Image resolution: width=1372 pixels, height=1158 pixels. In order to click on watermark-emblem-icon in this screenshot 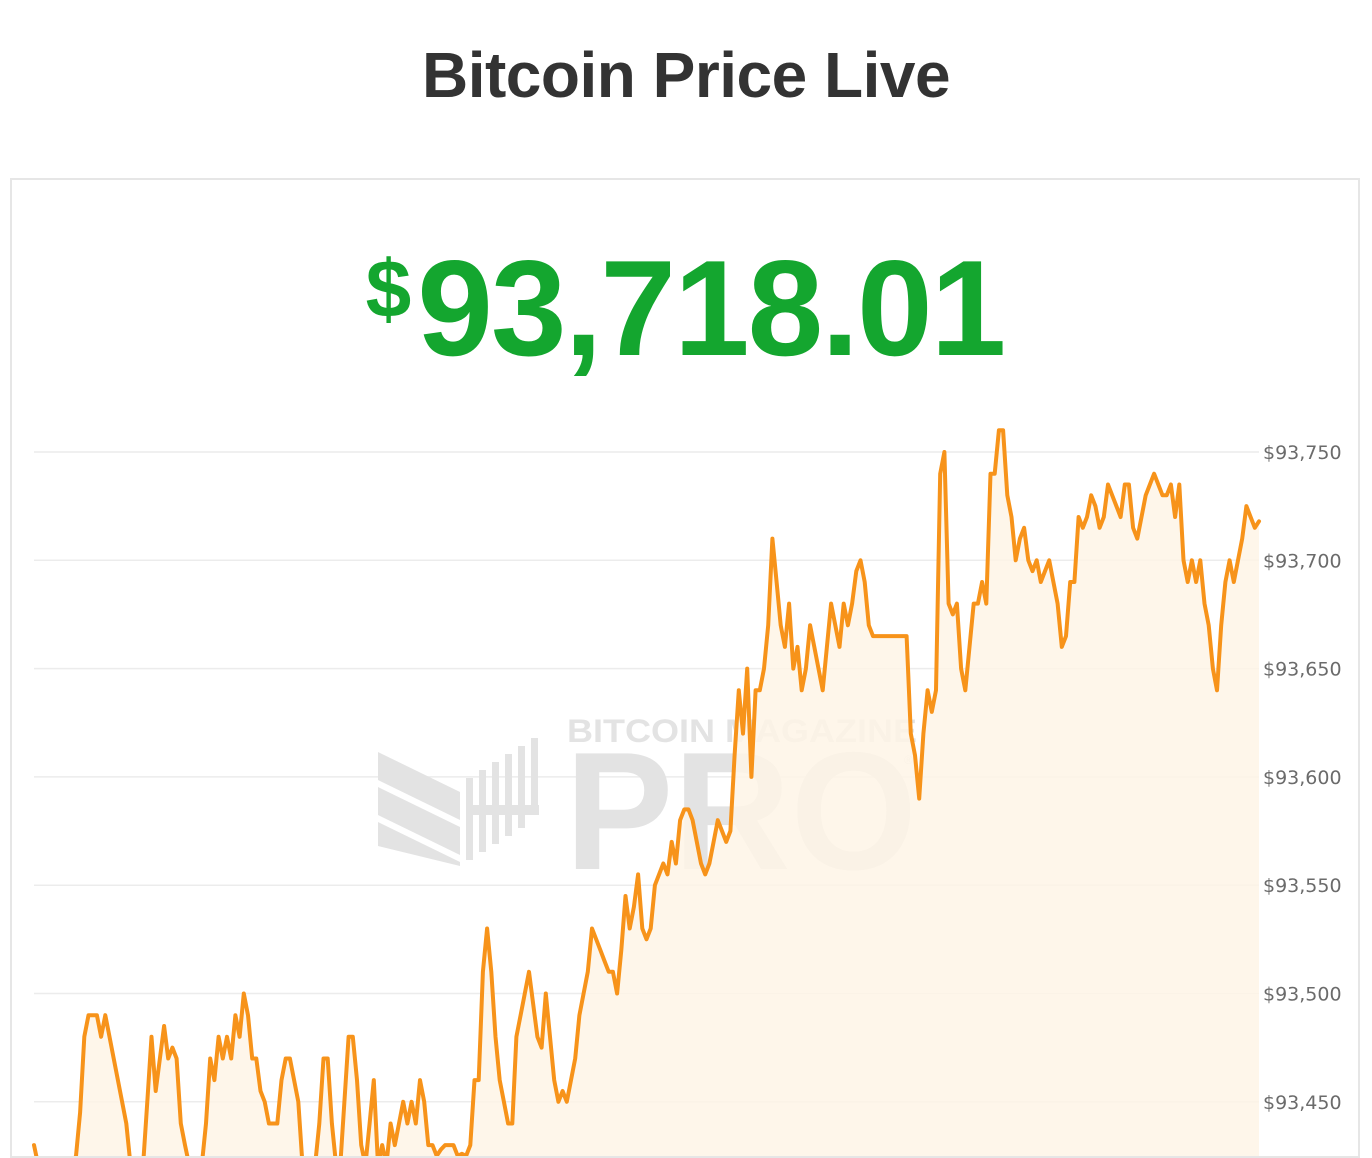, I will do `click(458, 802)`.